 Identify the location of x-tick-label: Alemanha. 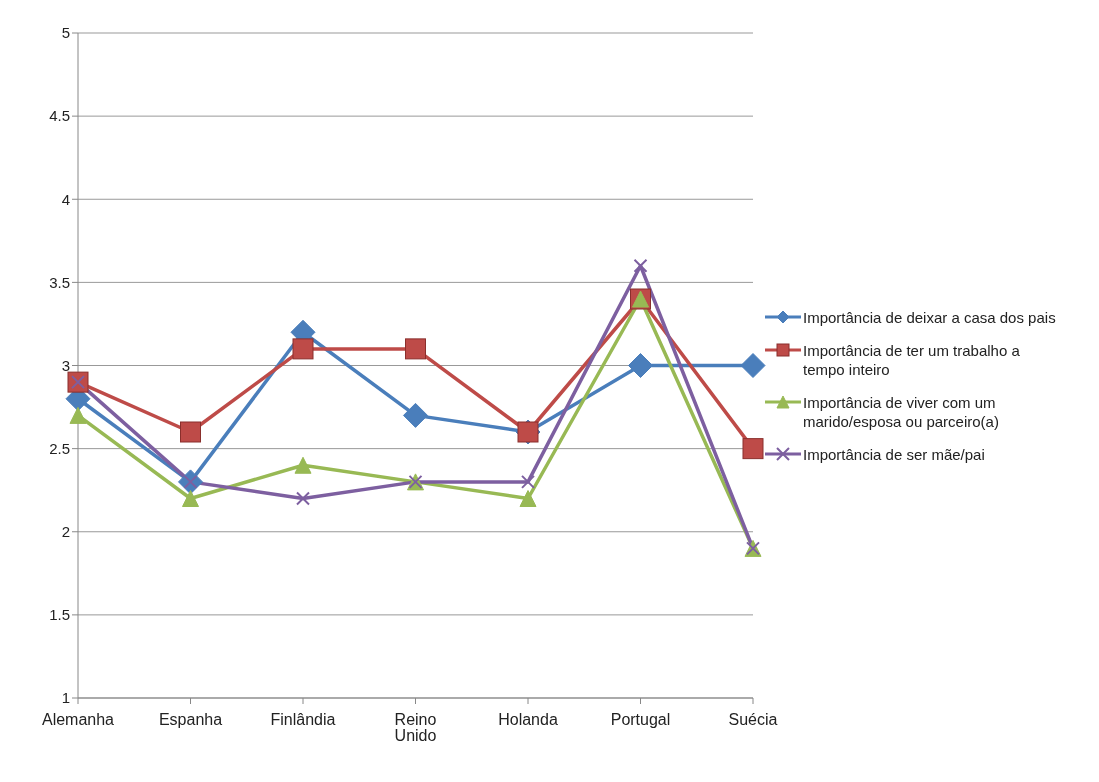
(78, 720).